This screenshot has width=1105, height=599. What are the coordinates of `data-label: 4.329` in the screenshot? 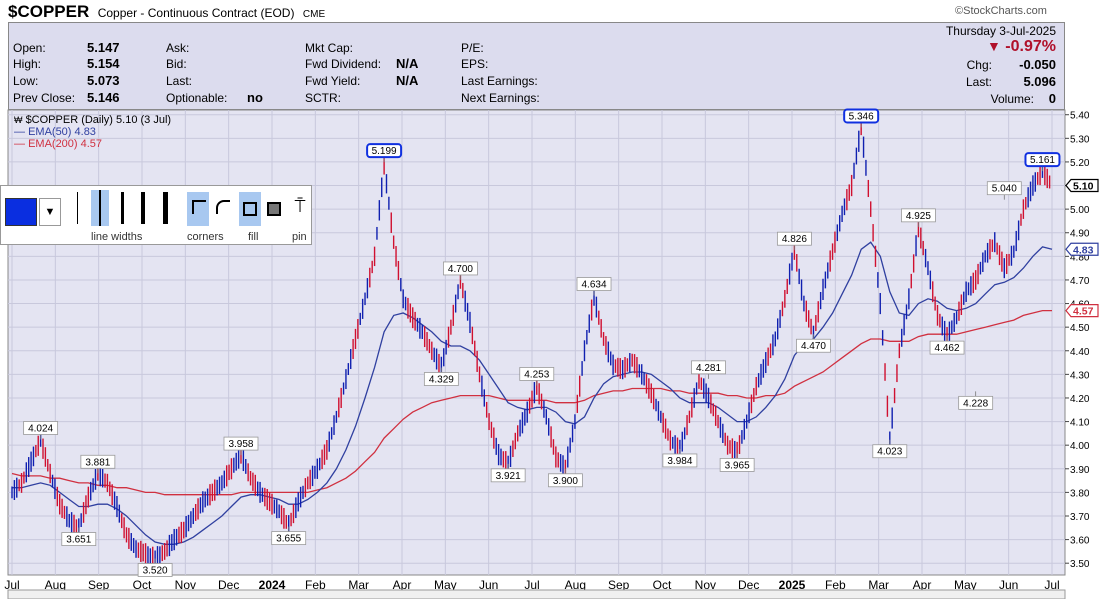 It's located at (441, 380).